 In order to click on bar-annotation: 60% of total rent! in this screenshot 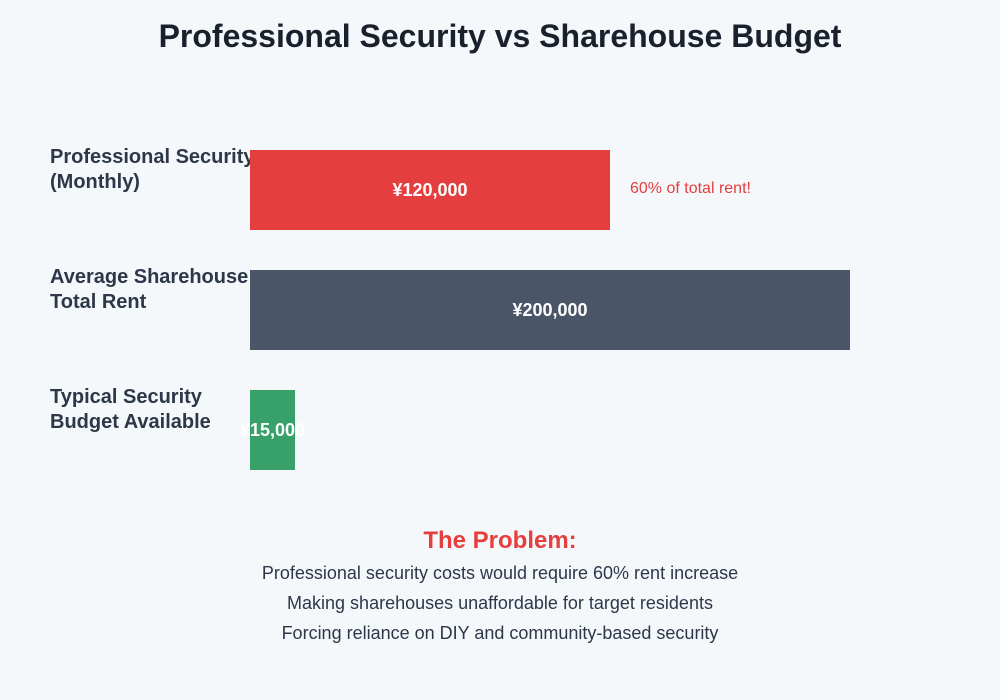, I will do `click(690, 188)`.